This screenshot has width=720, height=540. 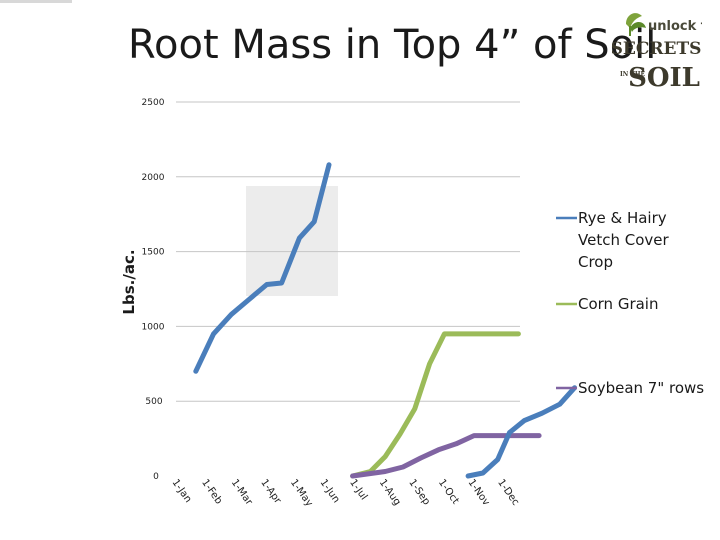 What do you see at coordinates (153, 290) in the screenshot?
I see `y-axis-ticks: 0 500 1000 1500 2000 2500` at bounding box center [153, 290].